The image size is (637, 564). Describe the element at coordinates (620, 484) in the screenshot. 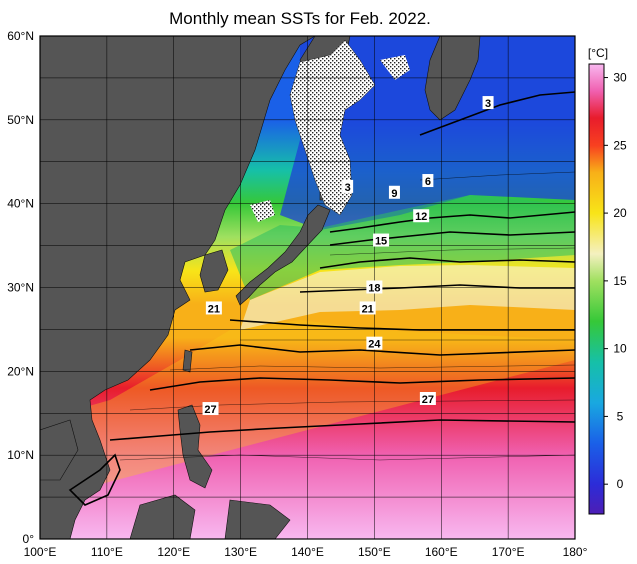

I see `colorbar-tick-label: 0` at that location.